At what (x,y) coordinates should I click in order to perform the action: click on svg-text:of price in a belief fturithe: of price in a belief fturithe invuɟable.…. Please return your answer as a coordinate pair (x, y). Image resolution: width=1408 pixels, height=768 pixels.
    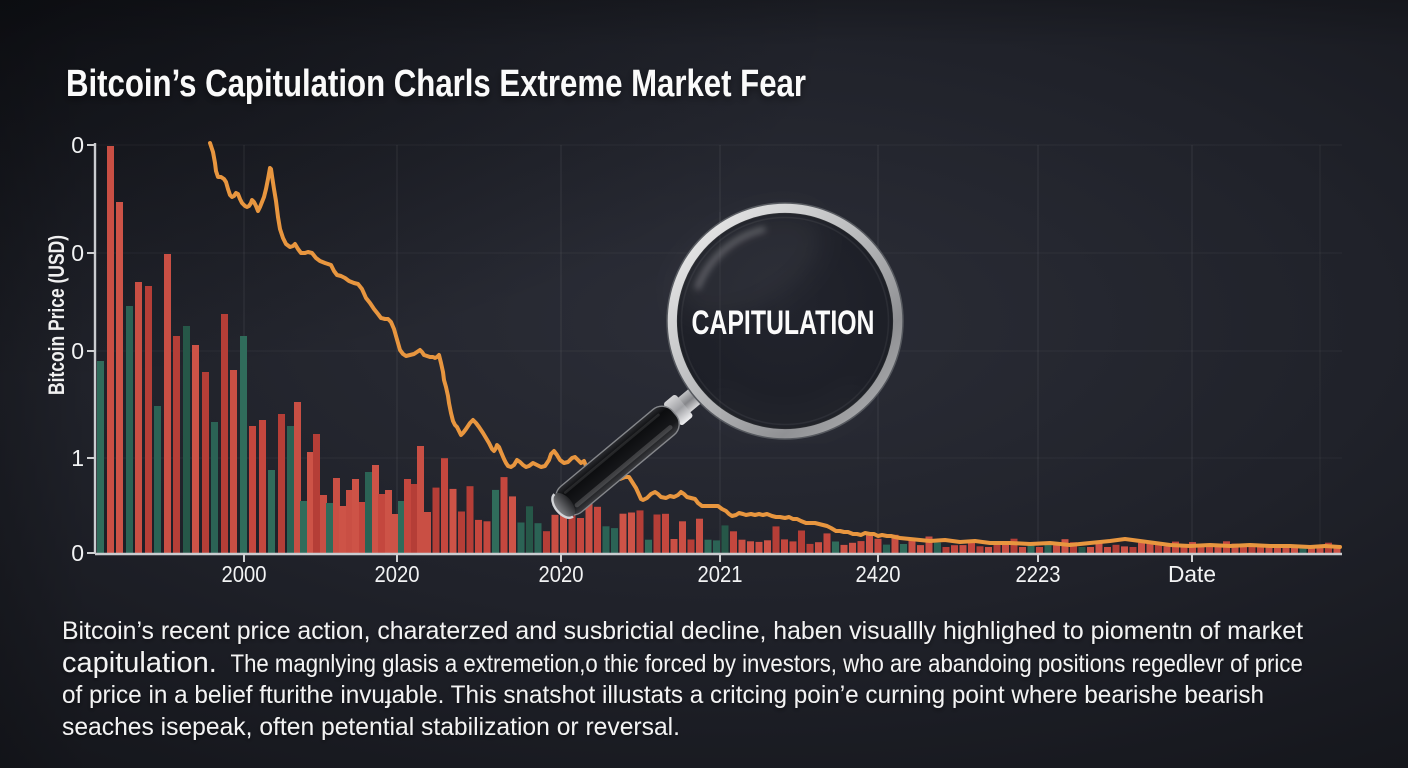
    Looking at the image, I should click on (663, 695).